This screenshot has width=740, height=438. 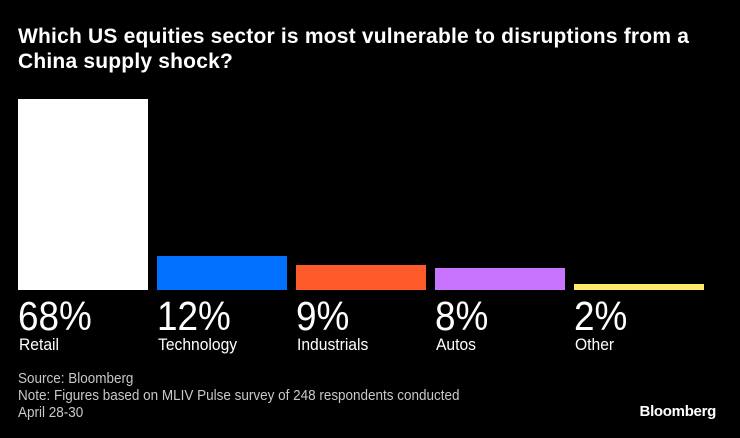 I want to click on value-label: 12%, so click(x=194, y=316).